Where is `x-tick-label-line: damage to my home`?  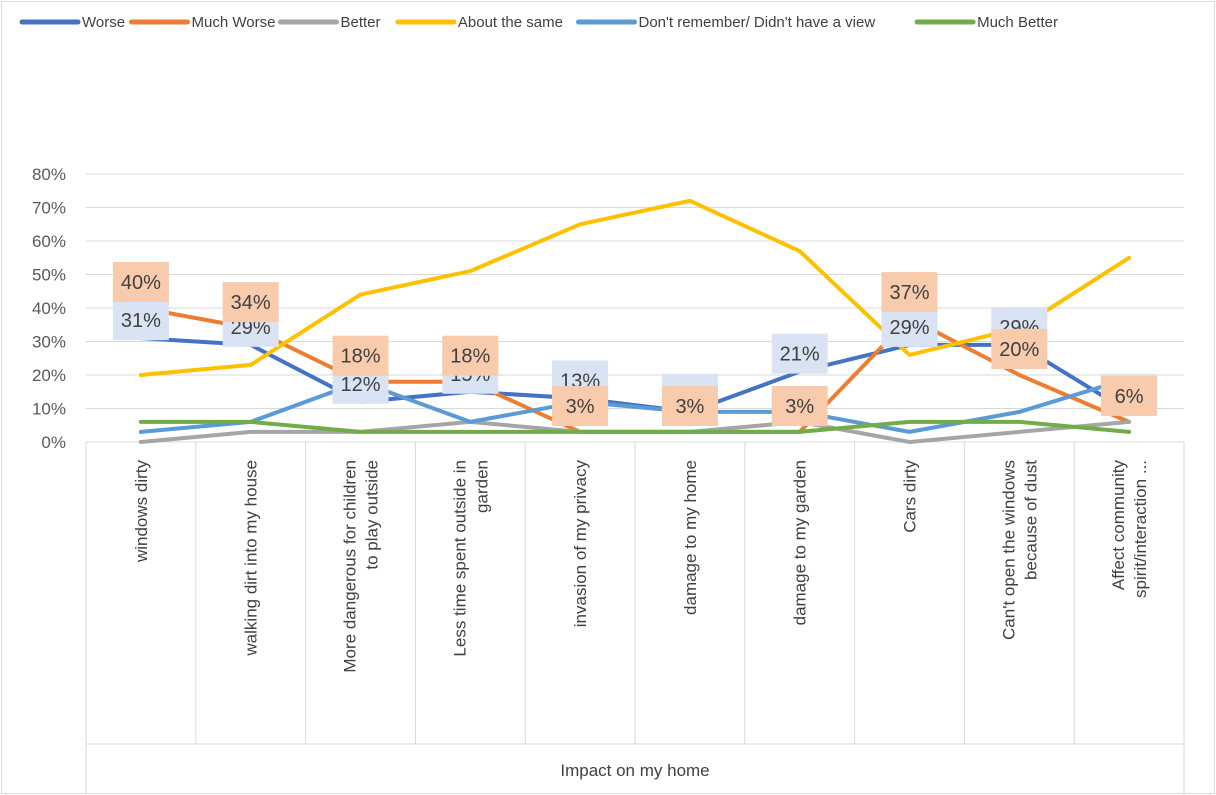
x-tick-label-line: damage to my home is located at coordinates (690, 537).